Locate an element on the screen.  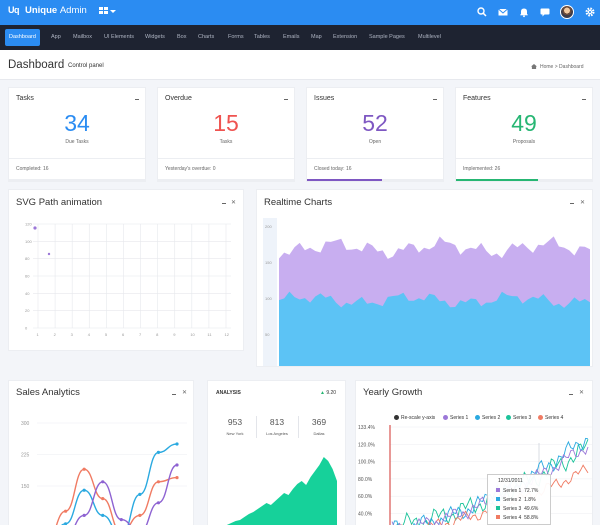
tooltip-row: Series 1 72.7% is located at coordinates (517, 491).